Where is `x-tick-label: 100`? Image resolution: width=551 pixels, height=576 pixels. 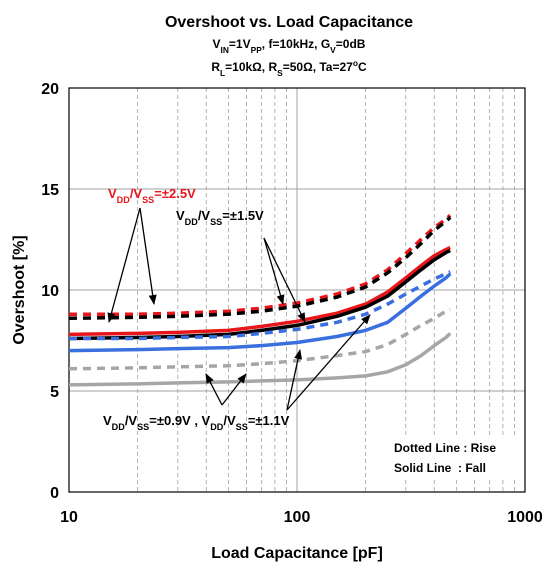 x-tick-label: 100 is located at coordinates (297, 517).